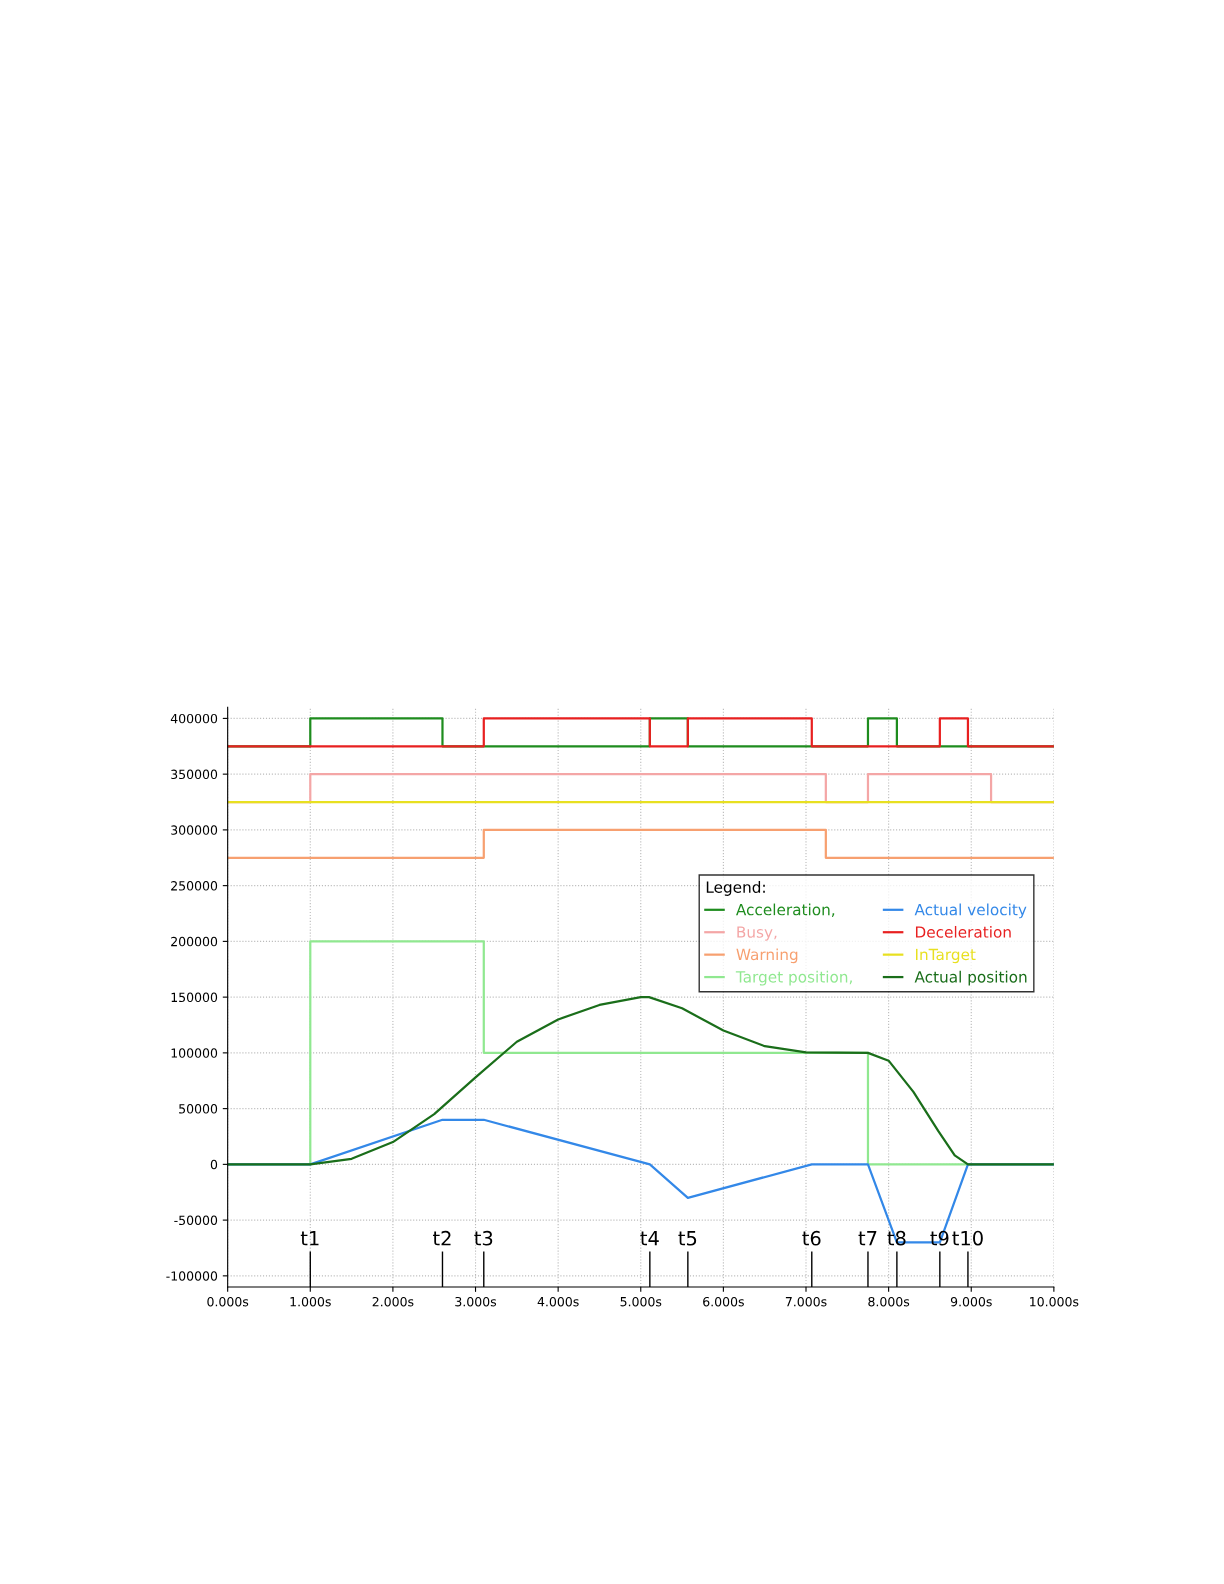  I want to click on y-tick-label: 150000, so click(194, 997).